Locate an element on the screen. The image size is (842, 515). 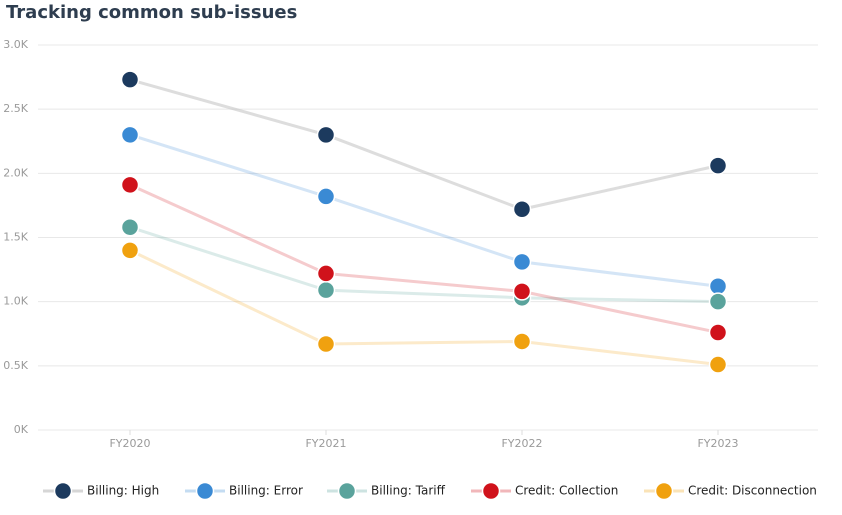
legend-label: Billing: Tariff is located at coordinates (408, 491).